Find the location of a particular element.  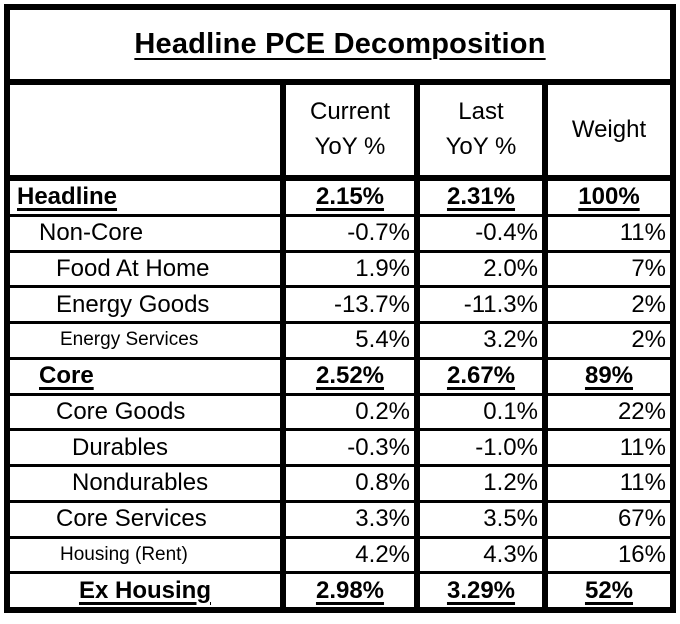

row-label: Nondurables is located at coordinates (140, 483).